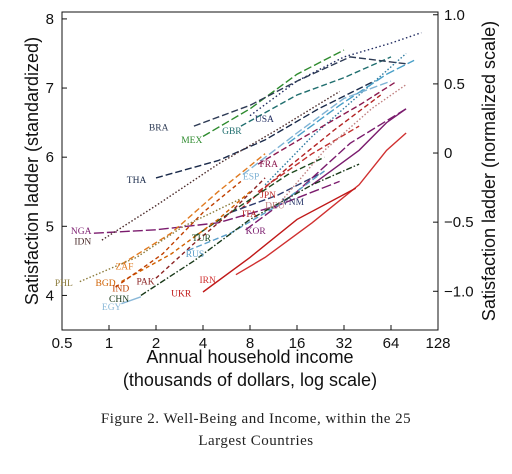 This screenshot has width=512, height=474. Describe the element at coordinates (256, 232) in the screenshot. I see `series-label-kor: KOR` at that location.